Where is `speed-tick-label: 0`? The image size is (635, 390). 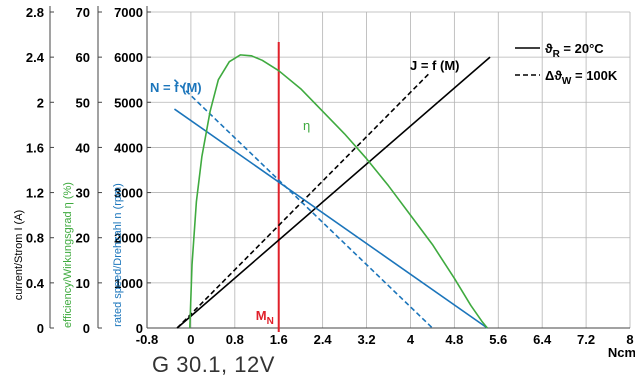 speed-tick-label: 0 is located at coordinates (139, 328).